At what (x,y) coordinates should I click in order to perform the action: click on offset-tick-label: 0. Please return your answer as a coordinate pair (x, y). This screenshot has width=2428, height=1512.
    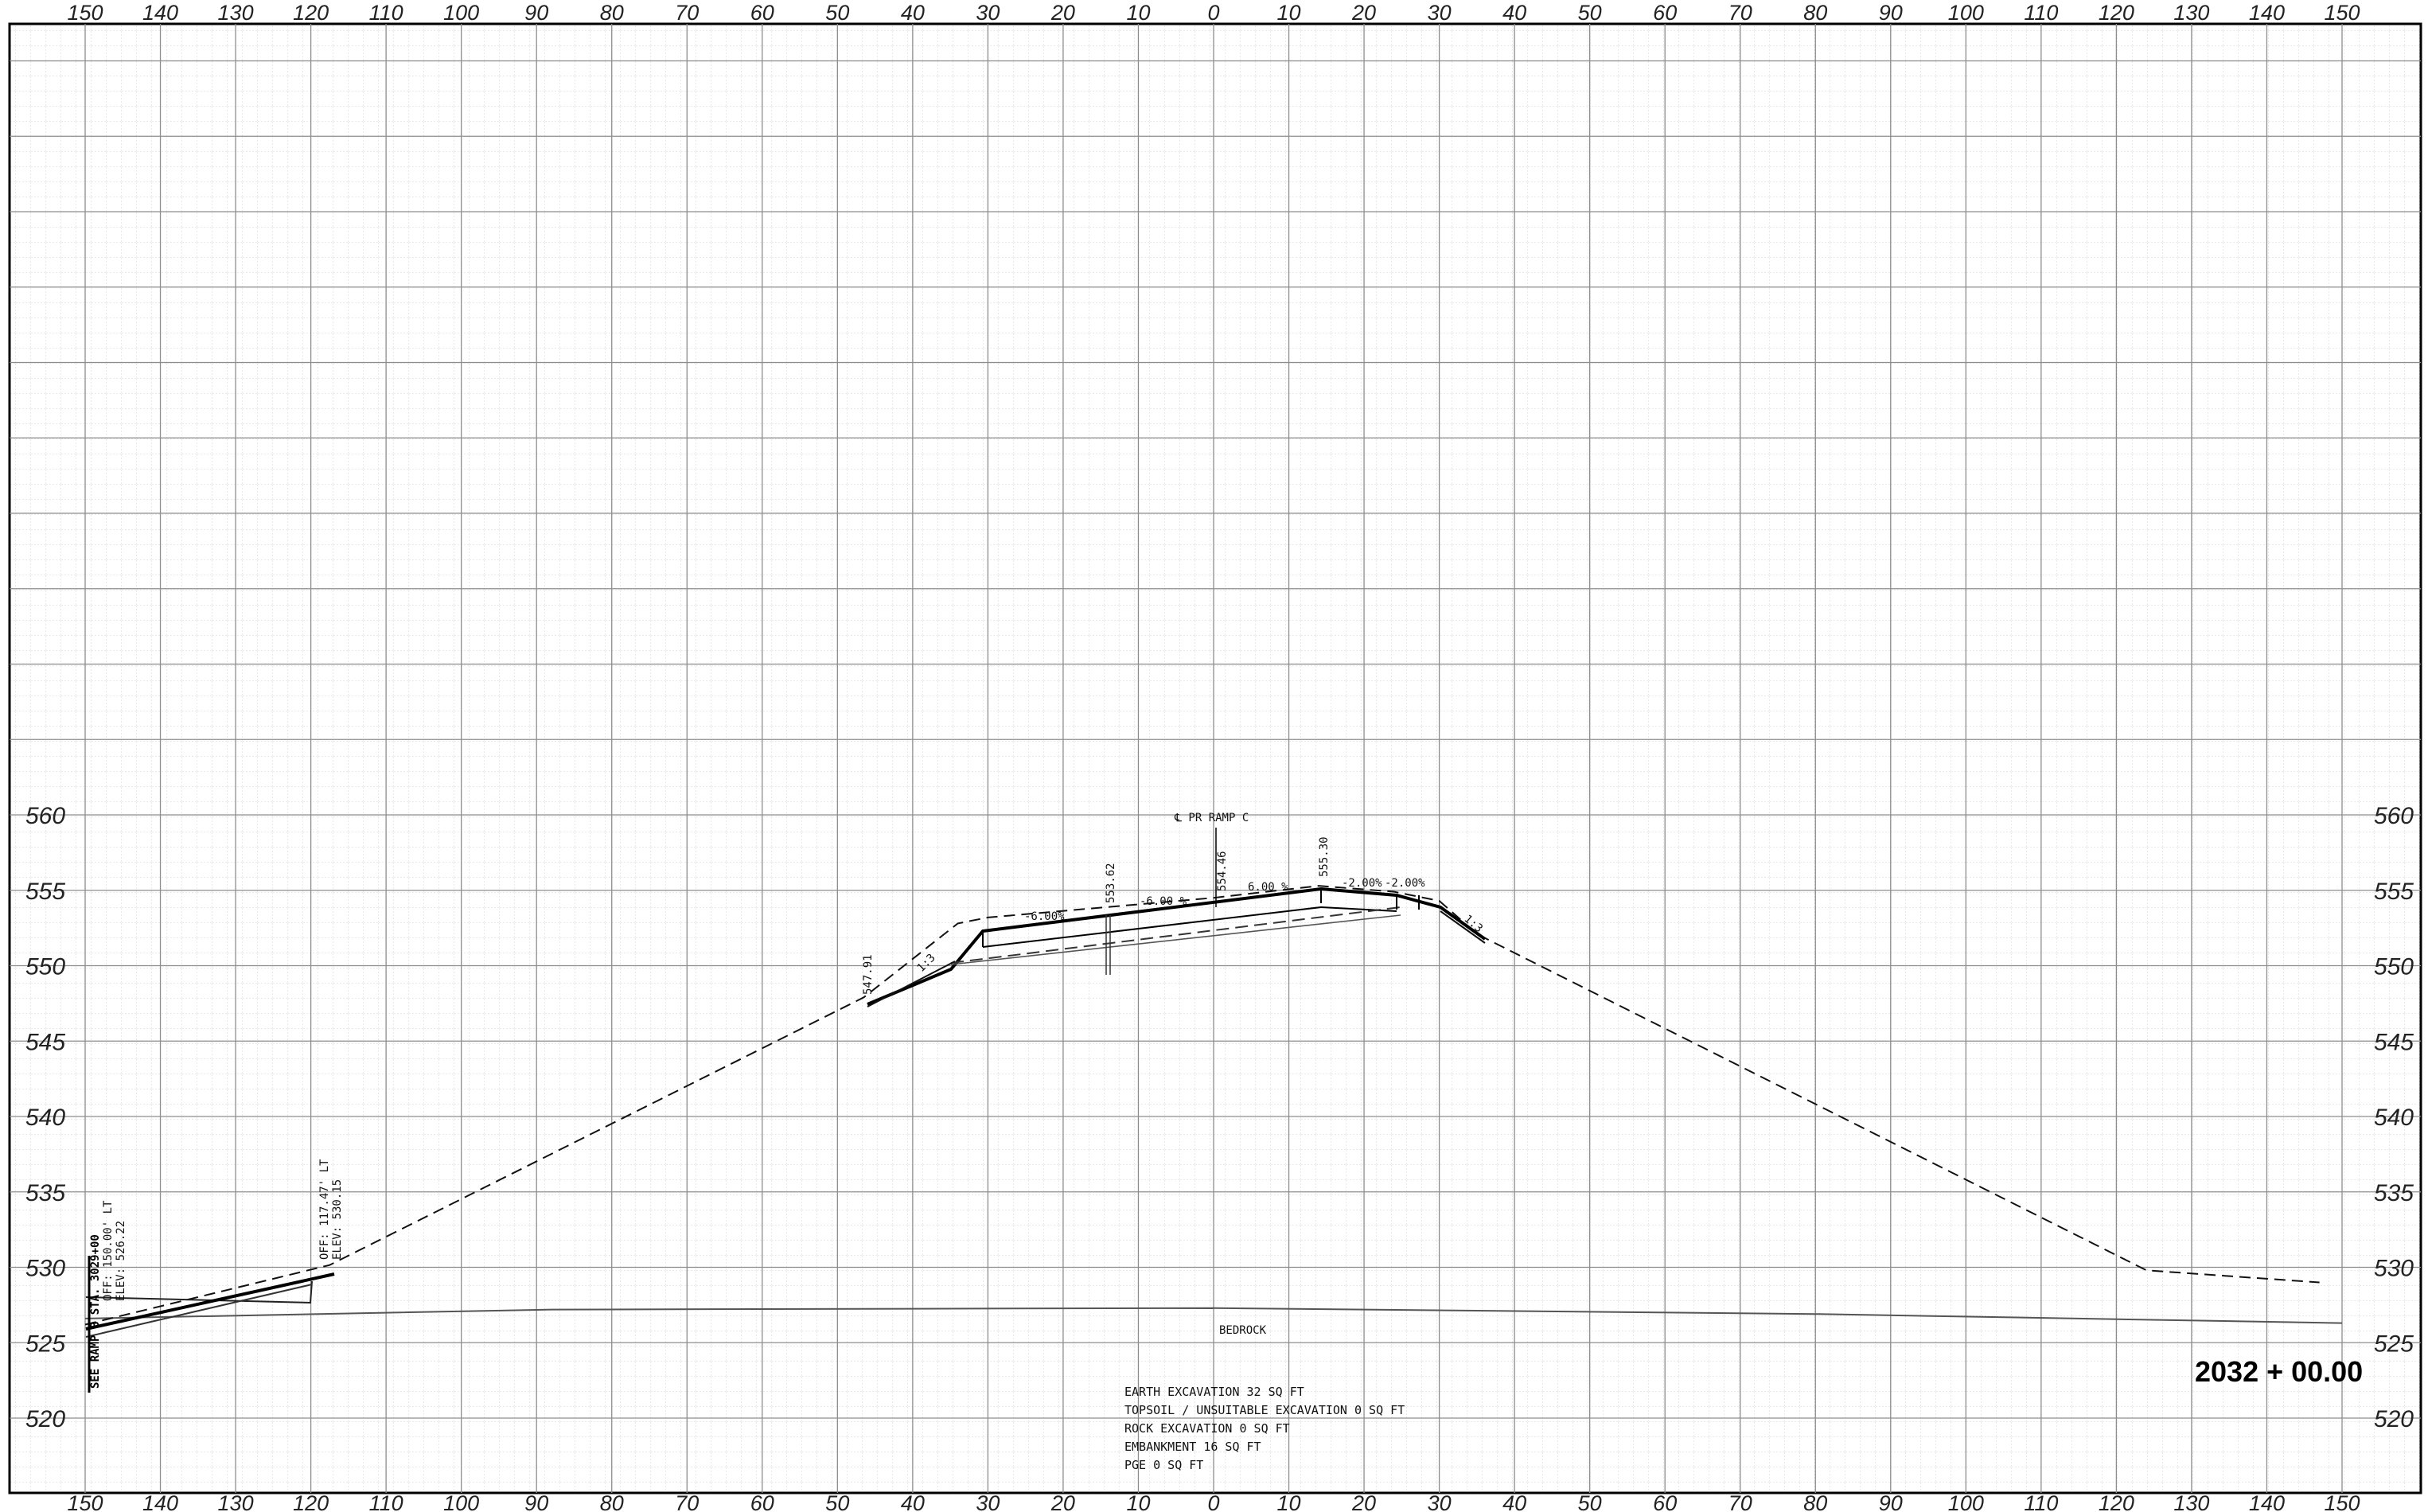
    Looking at the image, I should click on (1213, 13).